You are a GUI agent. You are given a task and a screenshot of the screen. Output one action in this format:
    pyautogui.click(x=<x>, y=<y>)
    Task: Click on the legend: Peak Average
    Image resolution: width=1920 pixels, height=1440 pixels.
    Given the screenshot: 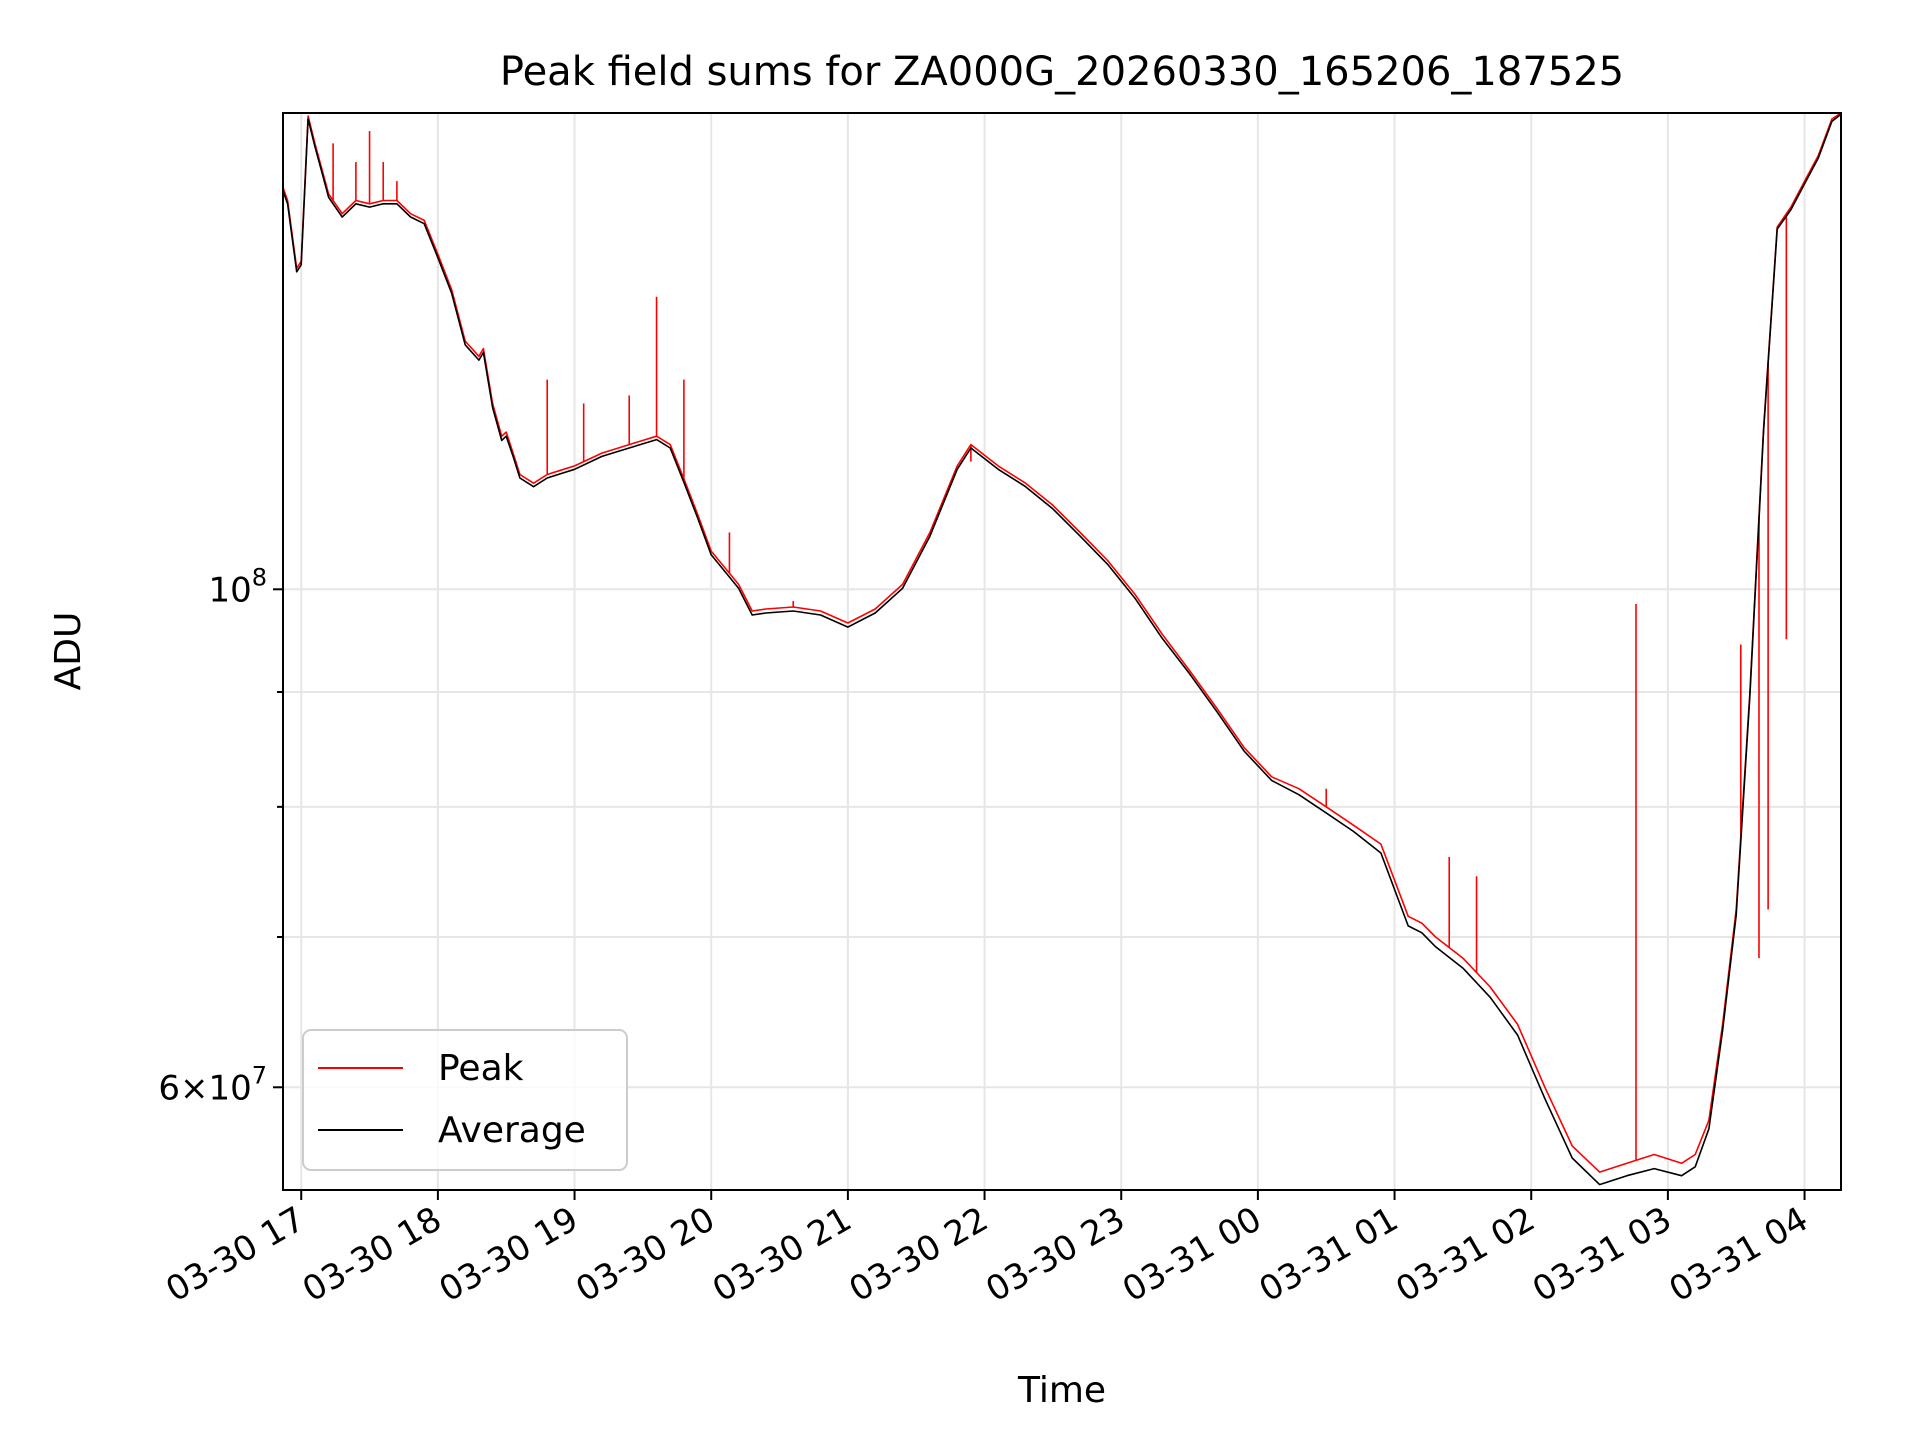 What is the action you would take?
    pyautogui.click(x=465, y=1100)
    